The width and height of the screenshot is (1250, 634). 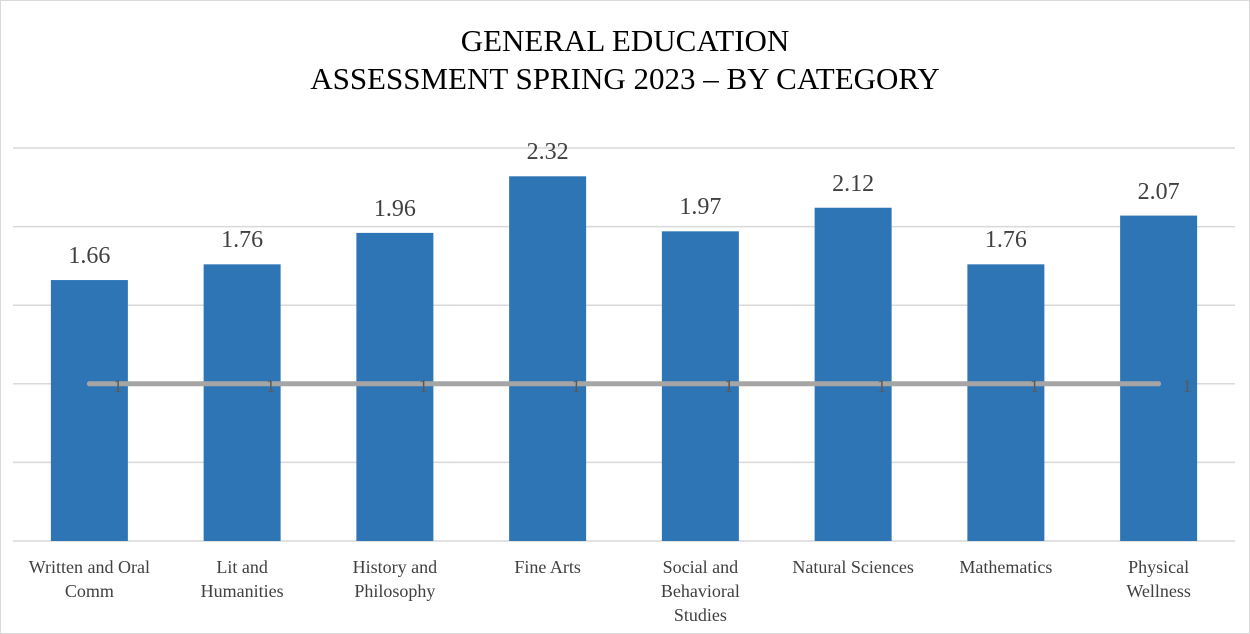 I want to click on x-tick-label: Natural Sciences, so click(x=853, y=567).